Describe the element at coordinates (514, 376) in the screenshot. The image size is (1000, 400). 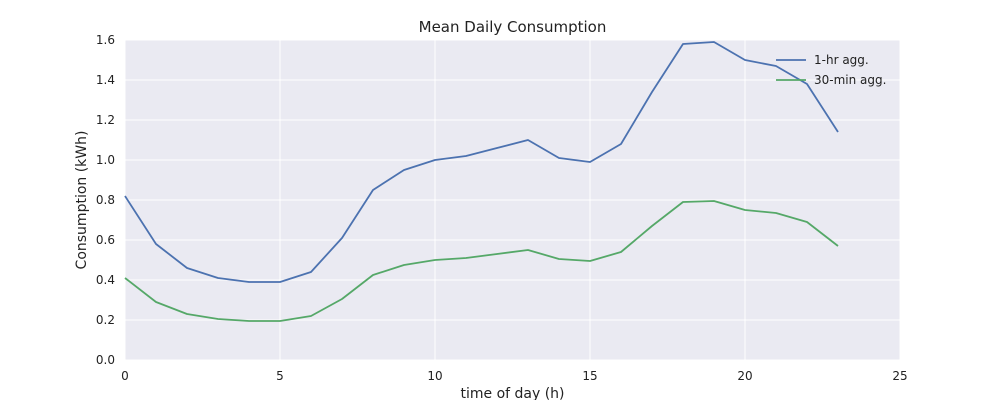
I see `x-axis: 0 5 10 15 20 25` at that location.